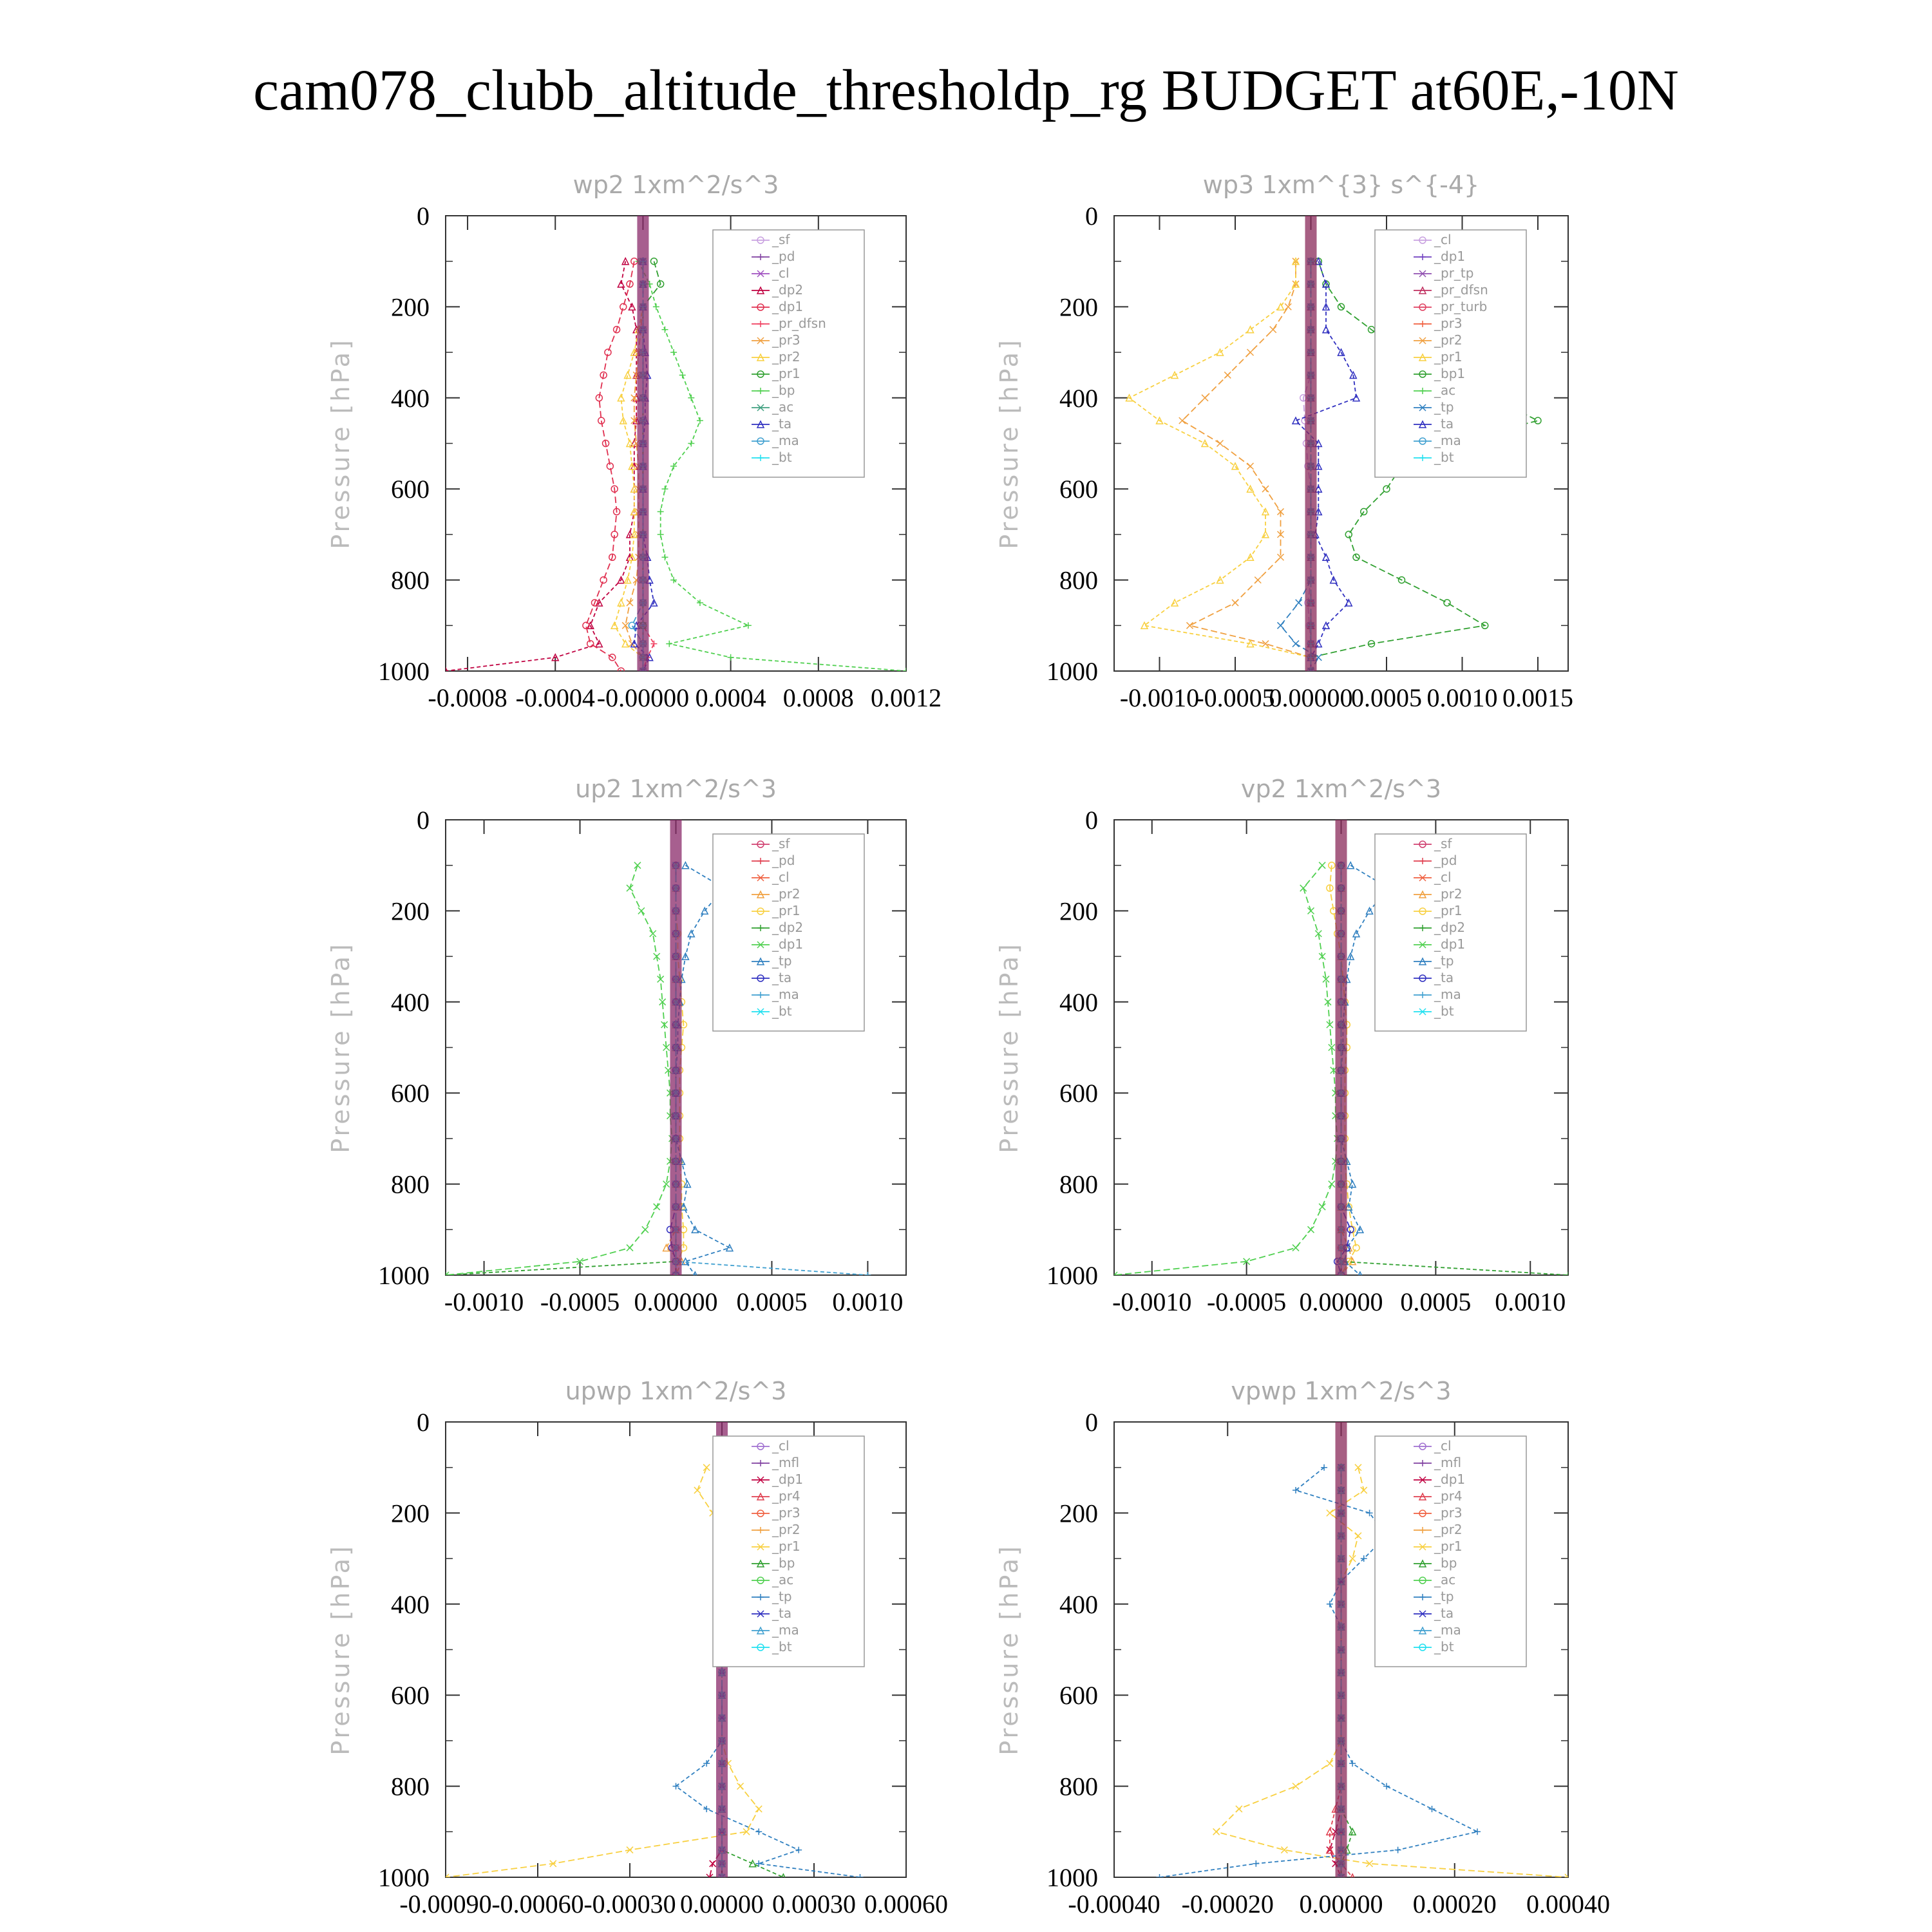 The height and width of the screenshot is (1932, 1932). Describe the element at coordinates (1448, 1496) in the screenshot. I see `legend-label: _pr4` at that location.